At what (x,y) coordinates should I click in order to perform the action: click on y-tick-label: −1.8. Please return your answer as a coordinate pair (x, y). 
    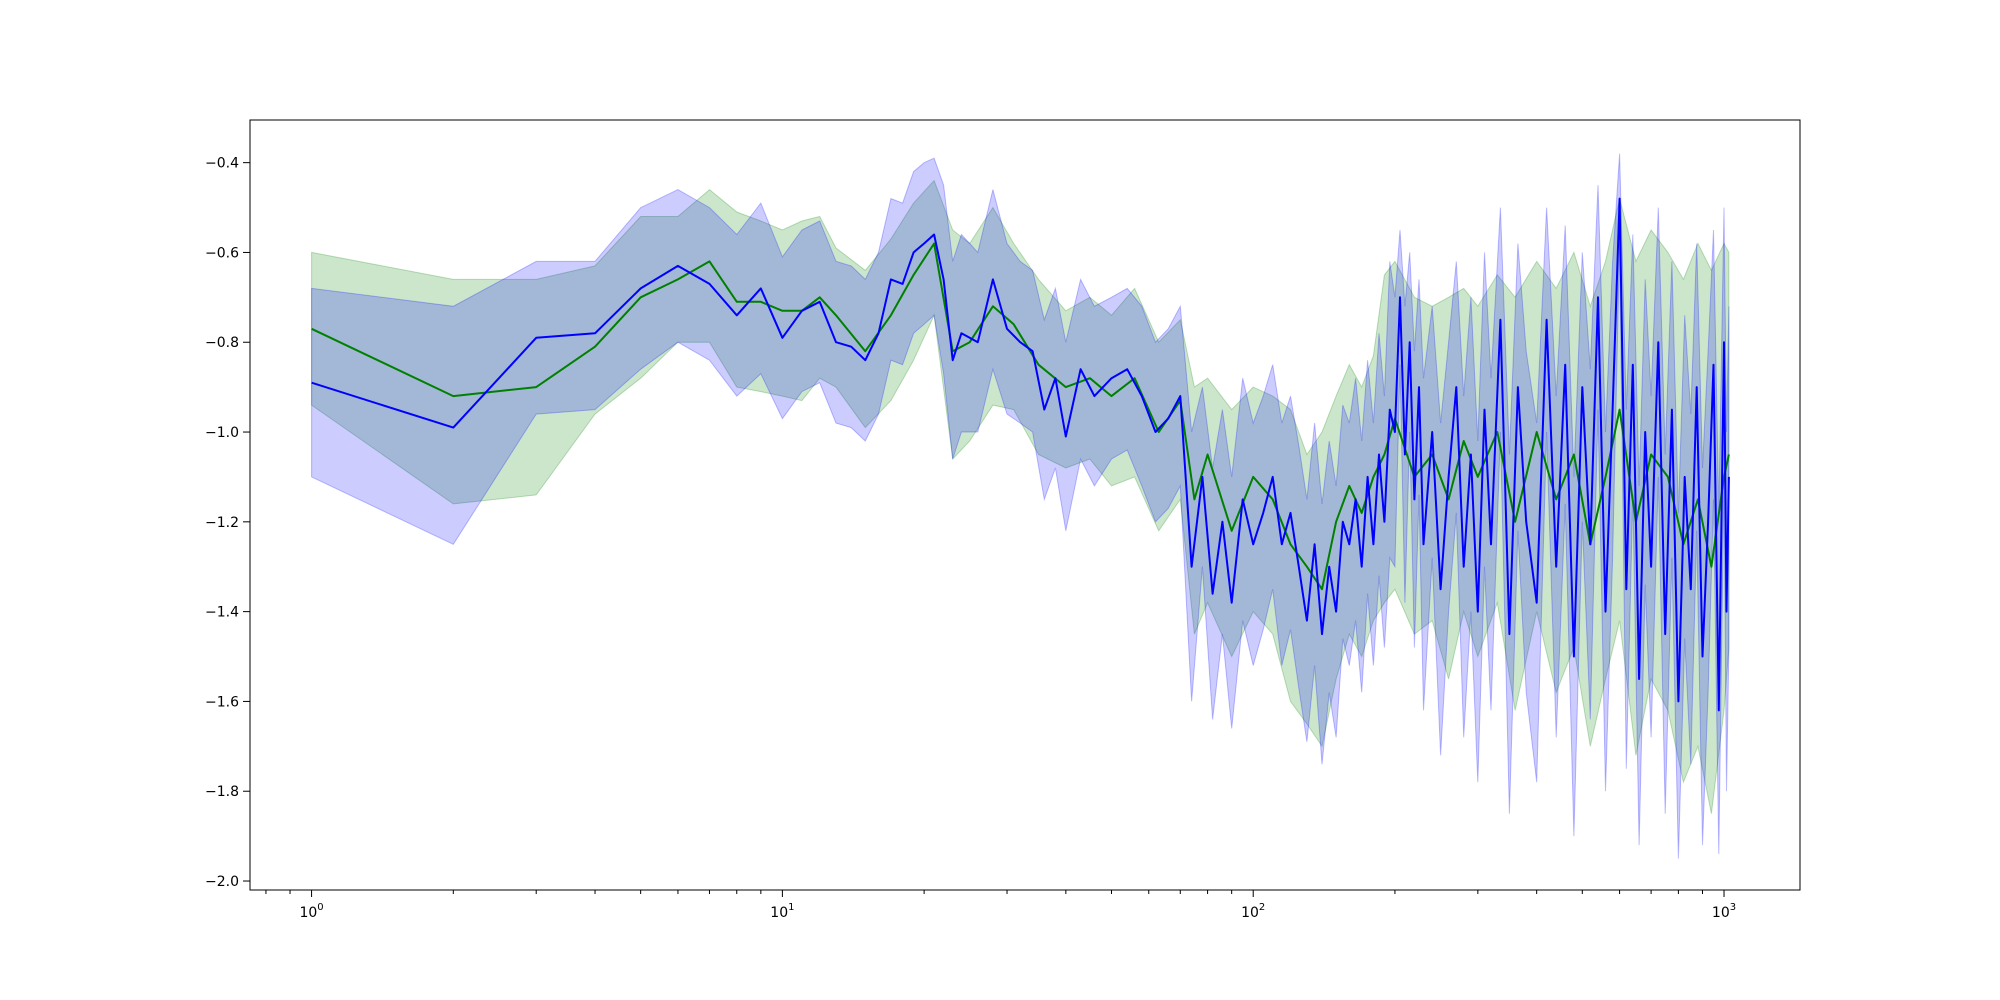
    Looking at the image, I should click on (222, 792).